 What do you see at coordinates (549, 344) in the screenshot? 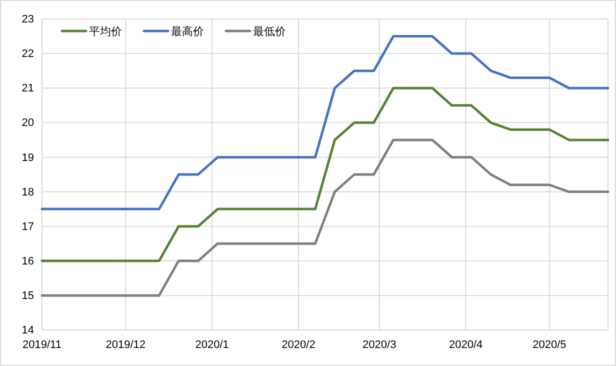
I see `x-tick-label: 2020/5` at bounding box center [549, 344].